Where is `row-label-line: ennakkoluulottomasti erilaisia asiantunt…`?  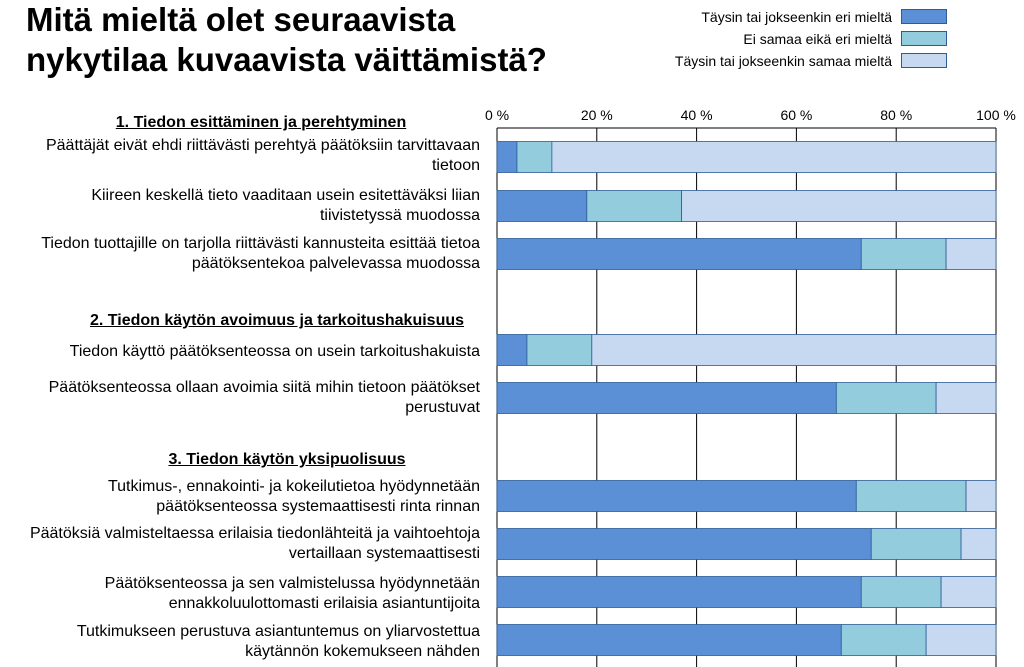 row-label-line: ennakkoluulottomasti erilaisia asiantunt… is located at coordinates (324, 603).